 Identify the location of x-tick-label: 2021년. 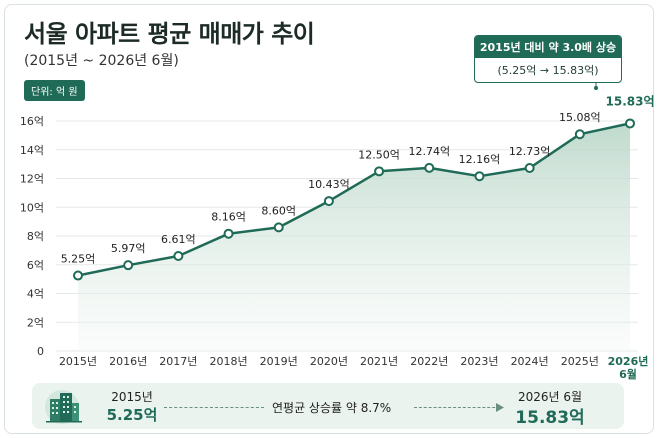
(379, 361).